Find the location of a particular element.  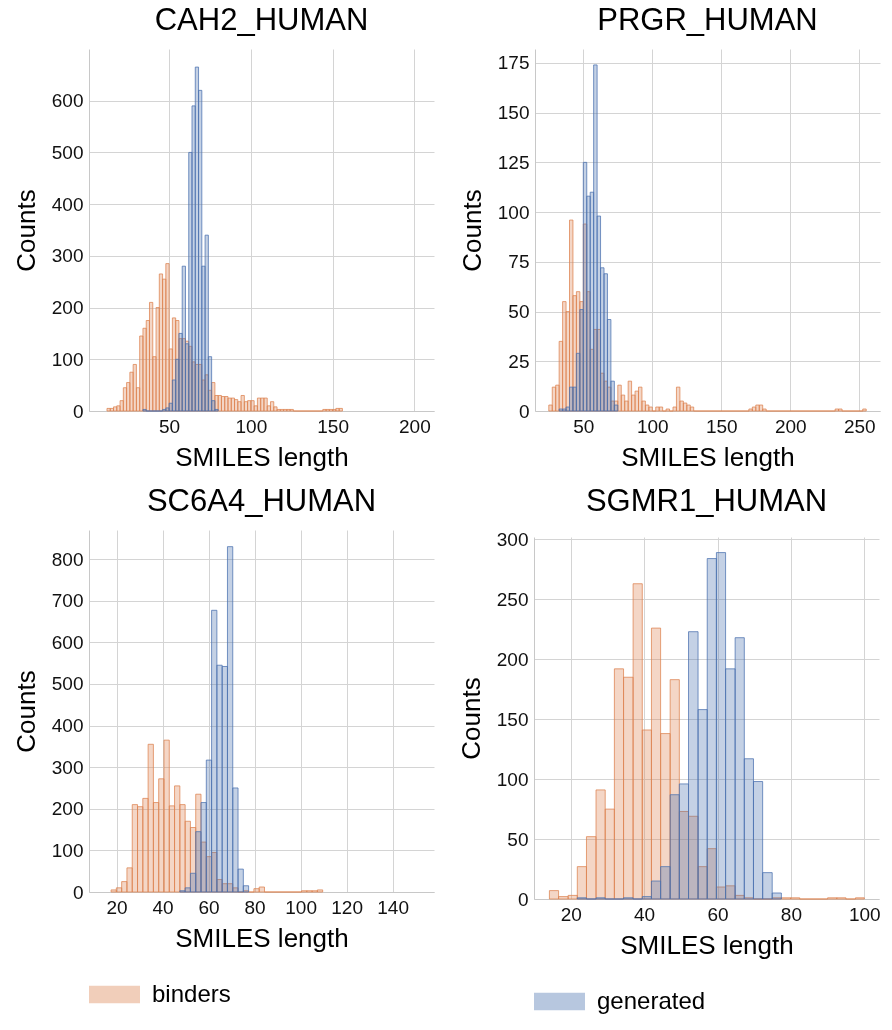

chart-title: SC6A4_HUMAN is located at coordinates (261, 500).